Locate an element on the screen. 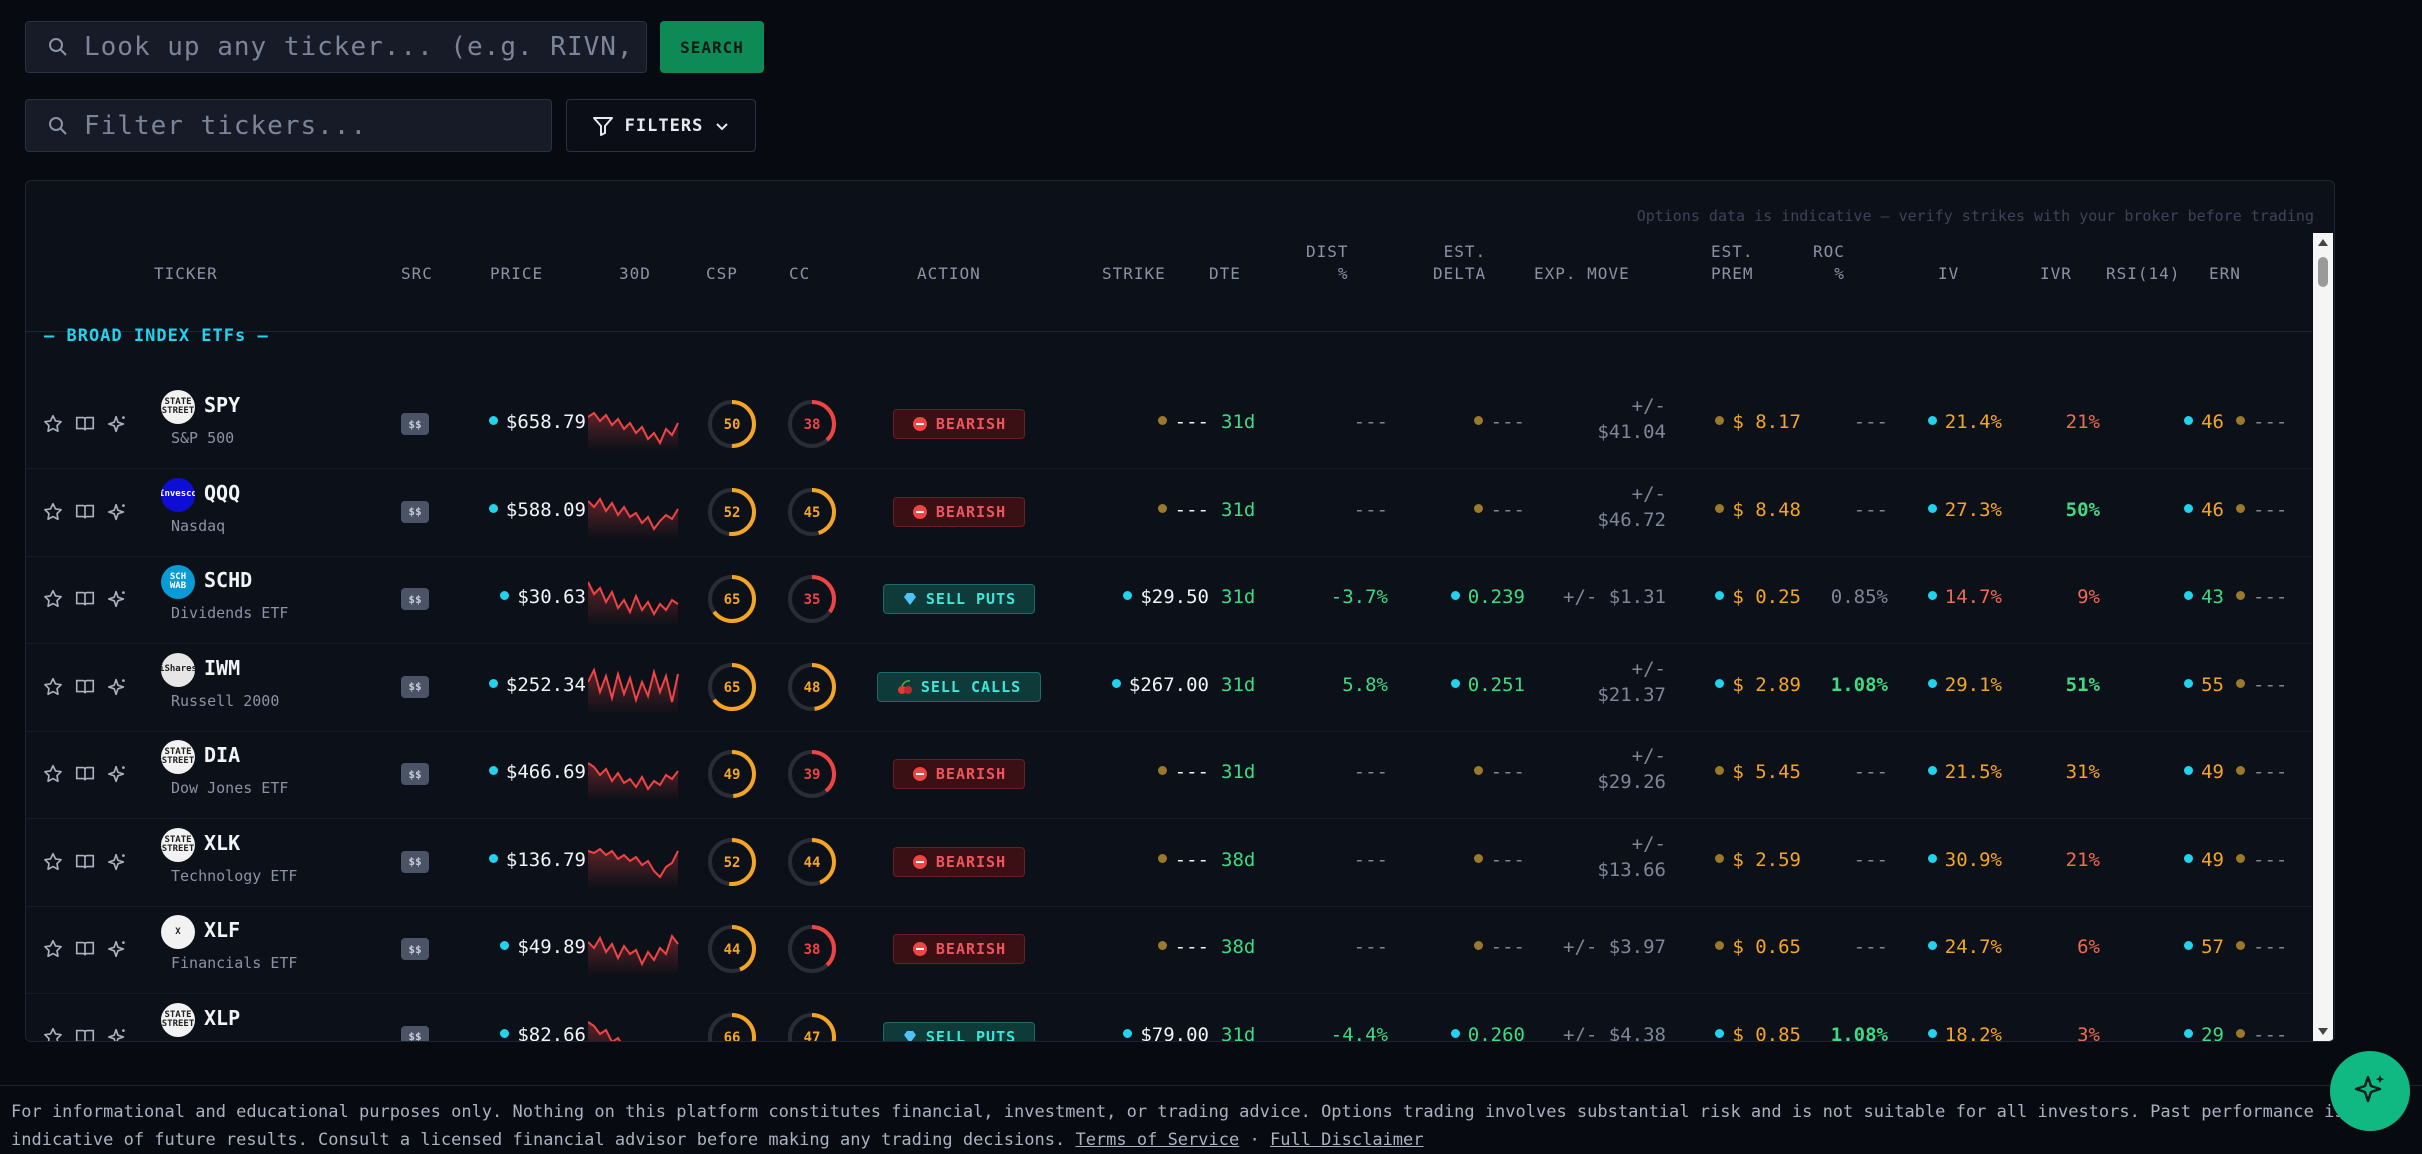  price-value: $658.79 is located at coordinates (545, 422).